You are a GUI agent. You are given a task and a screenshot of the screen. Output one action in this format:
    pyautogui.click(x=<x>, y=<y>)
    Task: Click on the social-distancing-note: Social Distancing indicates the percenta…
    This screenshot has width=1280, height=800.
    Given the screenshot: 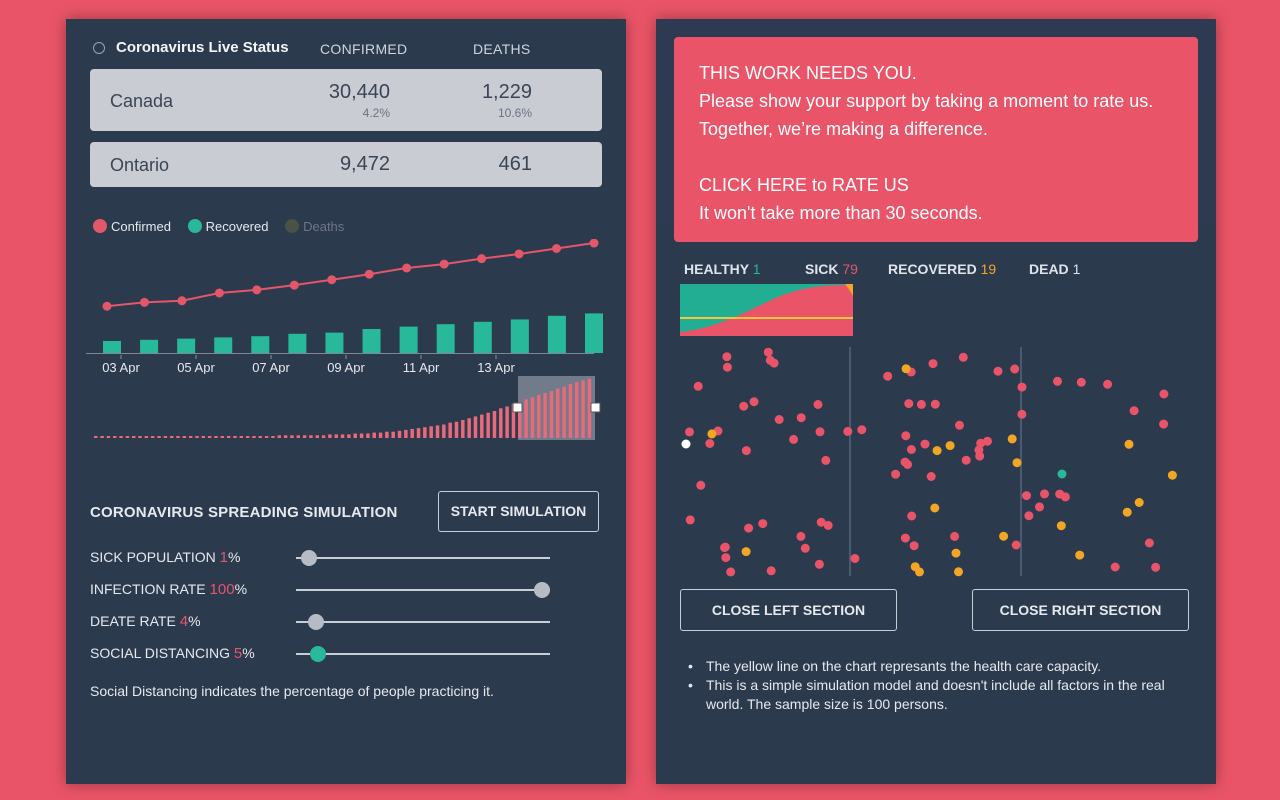 What is the action you would take?
    pyautogui.click(x=292, y=691)
    